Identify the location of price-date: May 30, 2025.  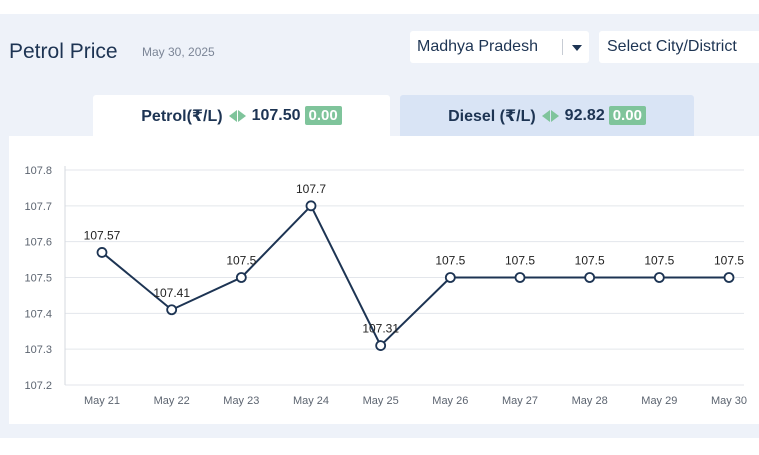
(178, 52).